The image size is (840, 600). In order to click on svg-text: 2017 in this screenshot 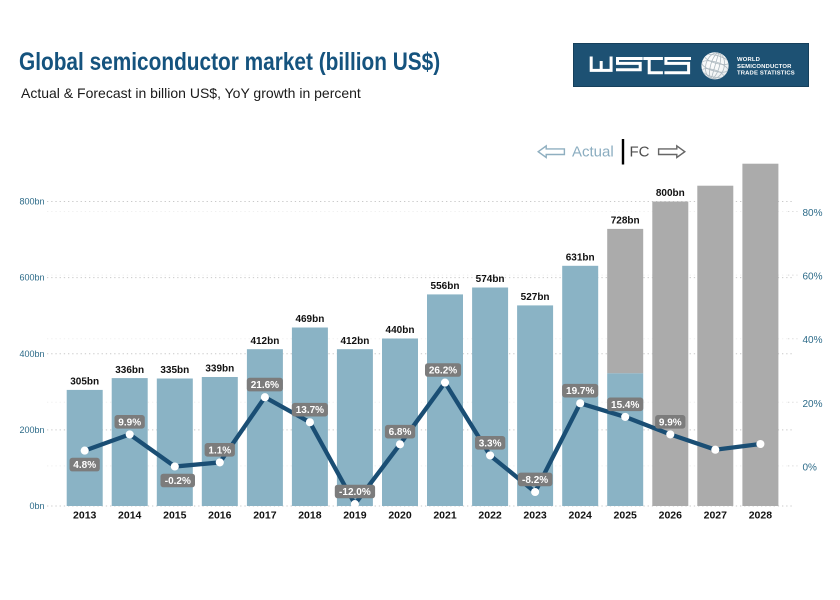, I will do `click(265, 516)`.